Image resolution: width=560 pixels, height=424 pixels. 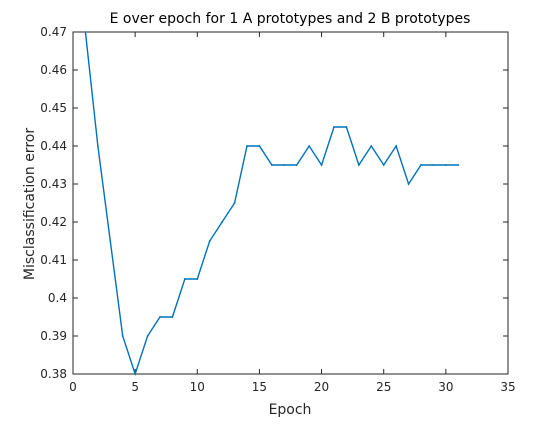 What do you see at coordinates (73, 387) in the screenshot?
I see `x-tick-label: 0` at bounding box center [73, 387].